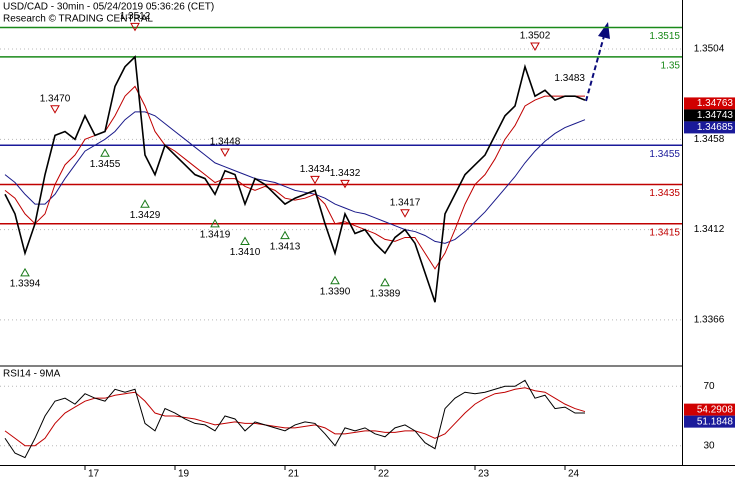 The height and width of the screenshot is (480, 735). What do you see at coordinates (664, 36) in the screenshot?
I see `level-label: 1.3515` at bounding box center [664, 36].